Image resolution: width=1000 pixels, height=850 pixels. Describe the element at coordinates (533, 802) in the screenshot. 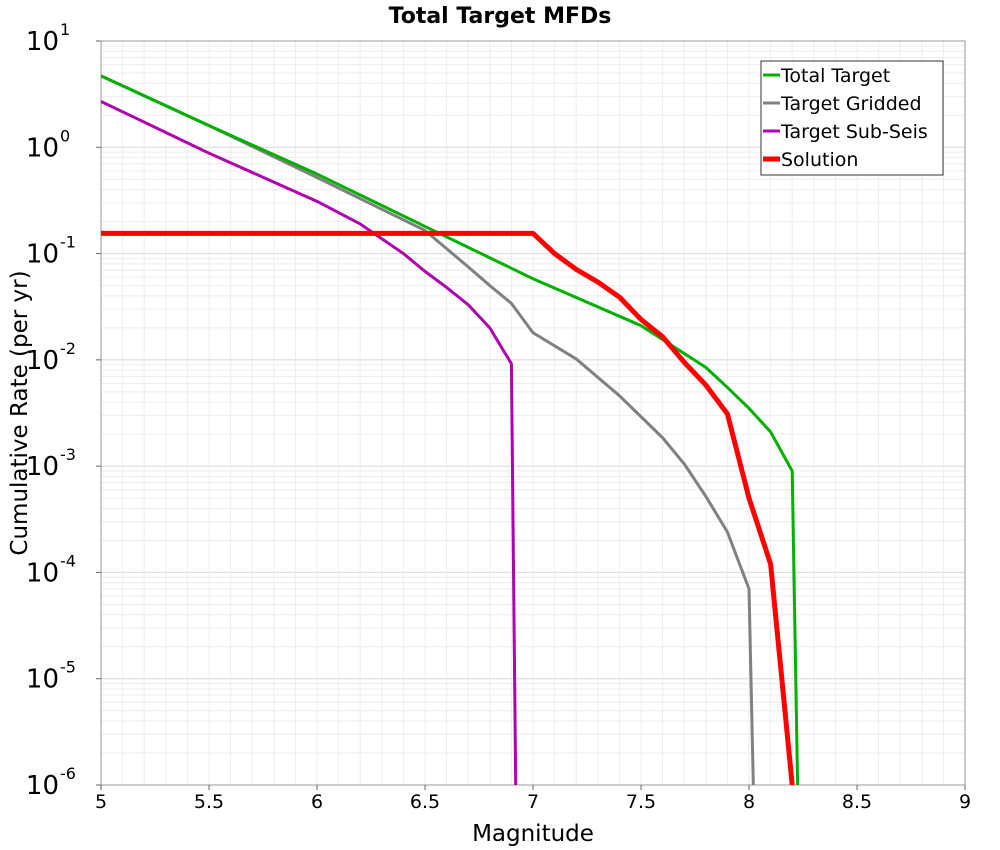

I see `x-tick-label: 7` at that location.